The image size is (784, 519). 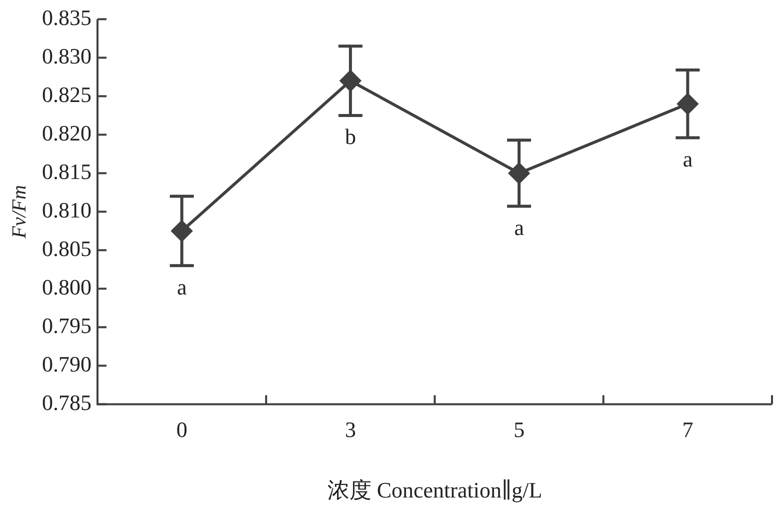 What do you see at coordinates (350, 429) in the screenshot?
I see `x-tick-label: 3` at bounding box center [350, 429].